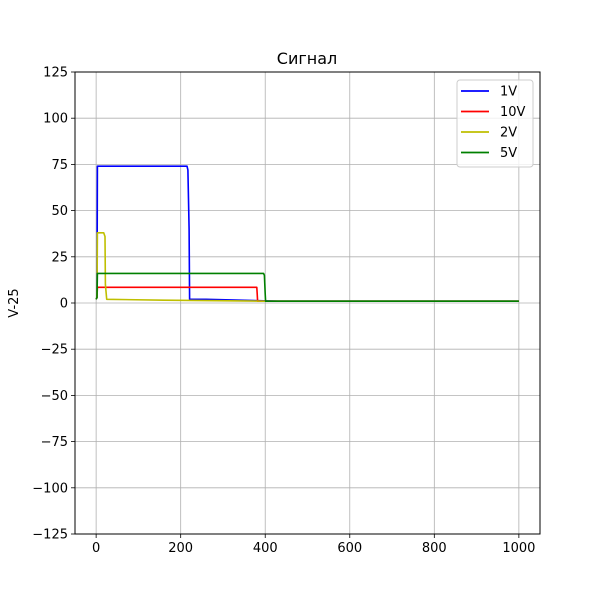 The width and height of the screenshot is (600, 600). Describe the element at coordinates (55, 73) in the screenshot. I see `y-tick-label: 125` at that location.